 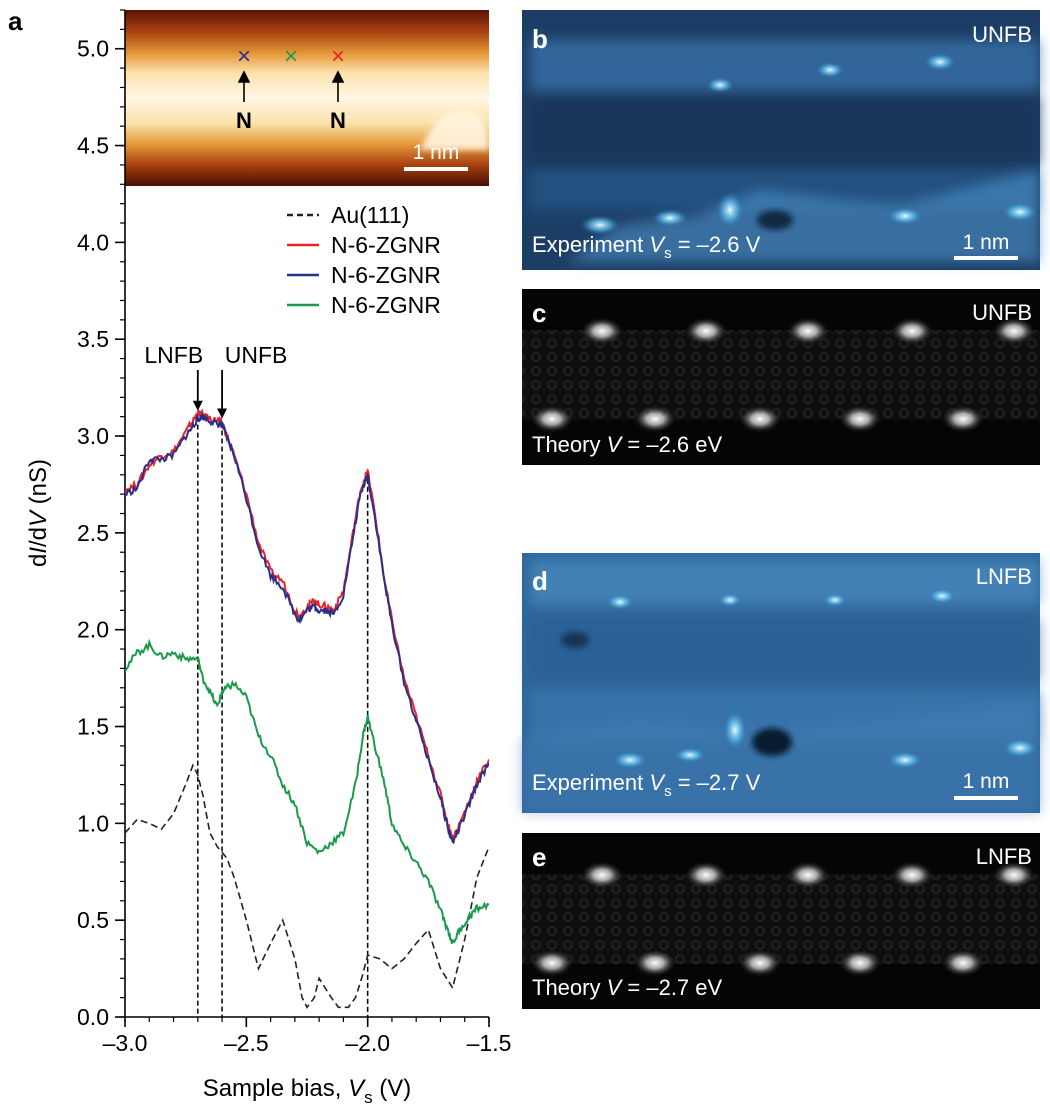 I want to click on inset-marker-green: ×, so click(x=291, y=56).